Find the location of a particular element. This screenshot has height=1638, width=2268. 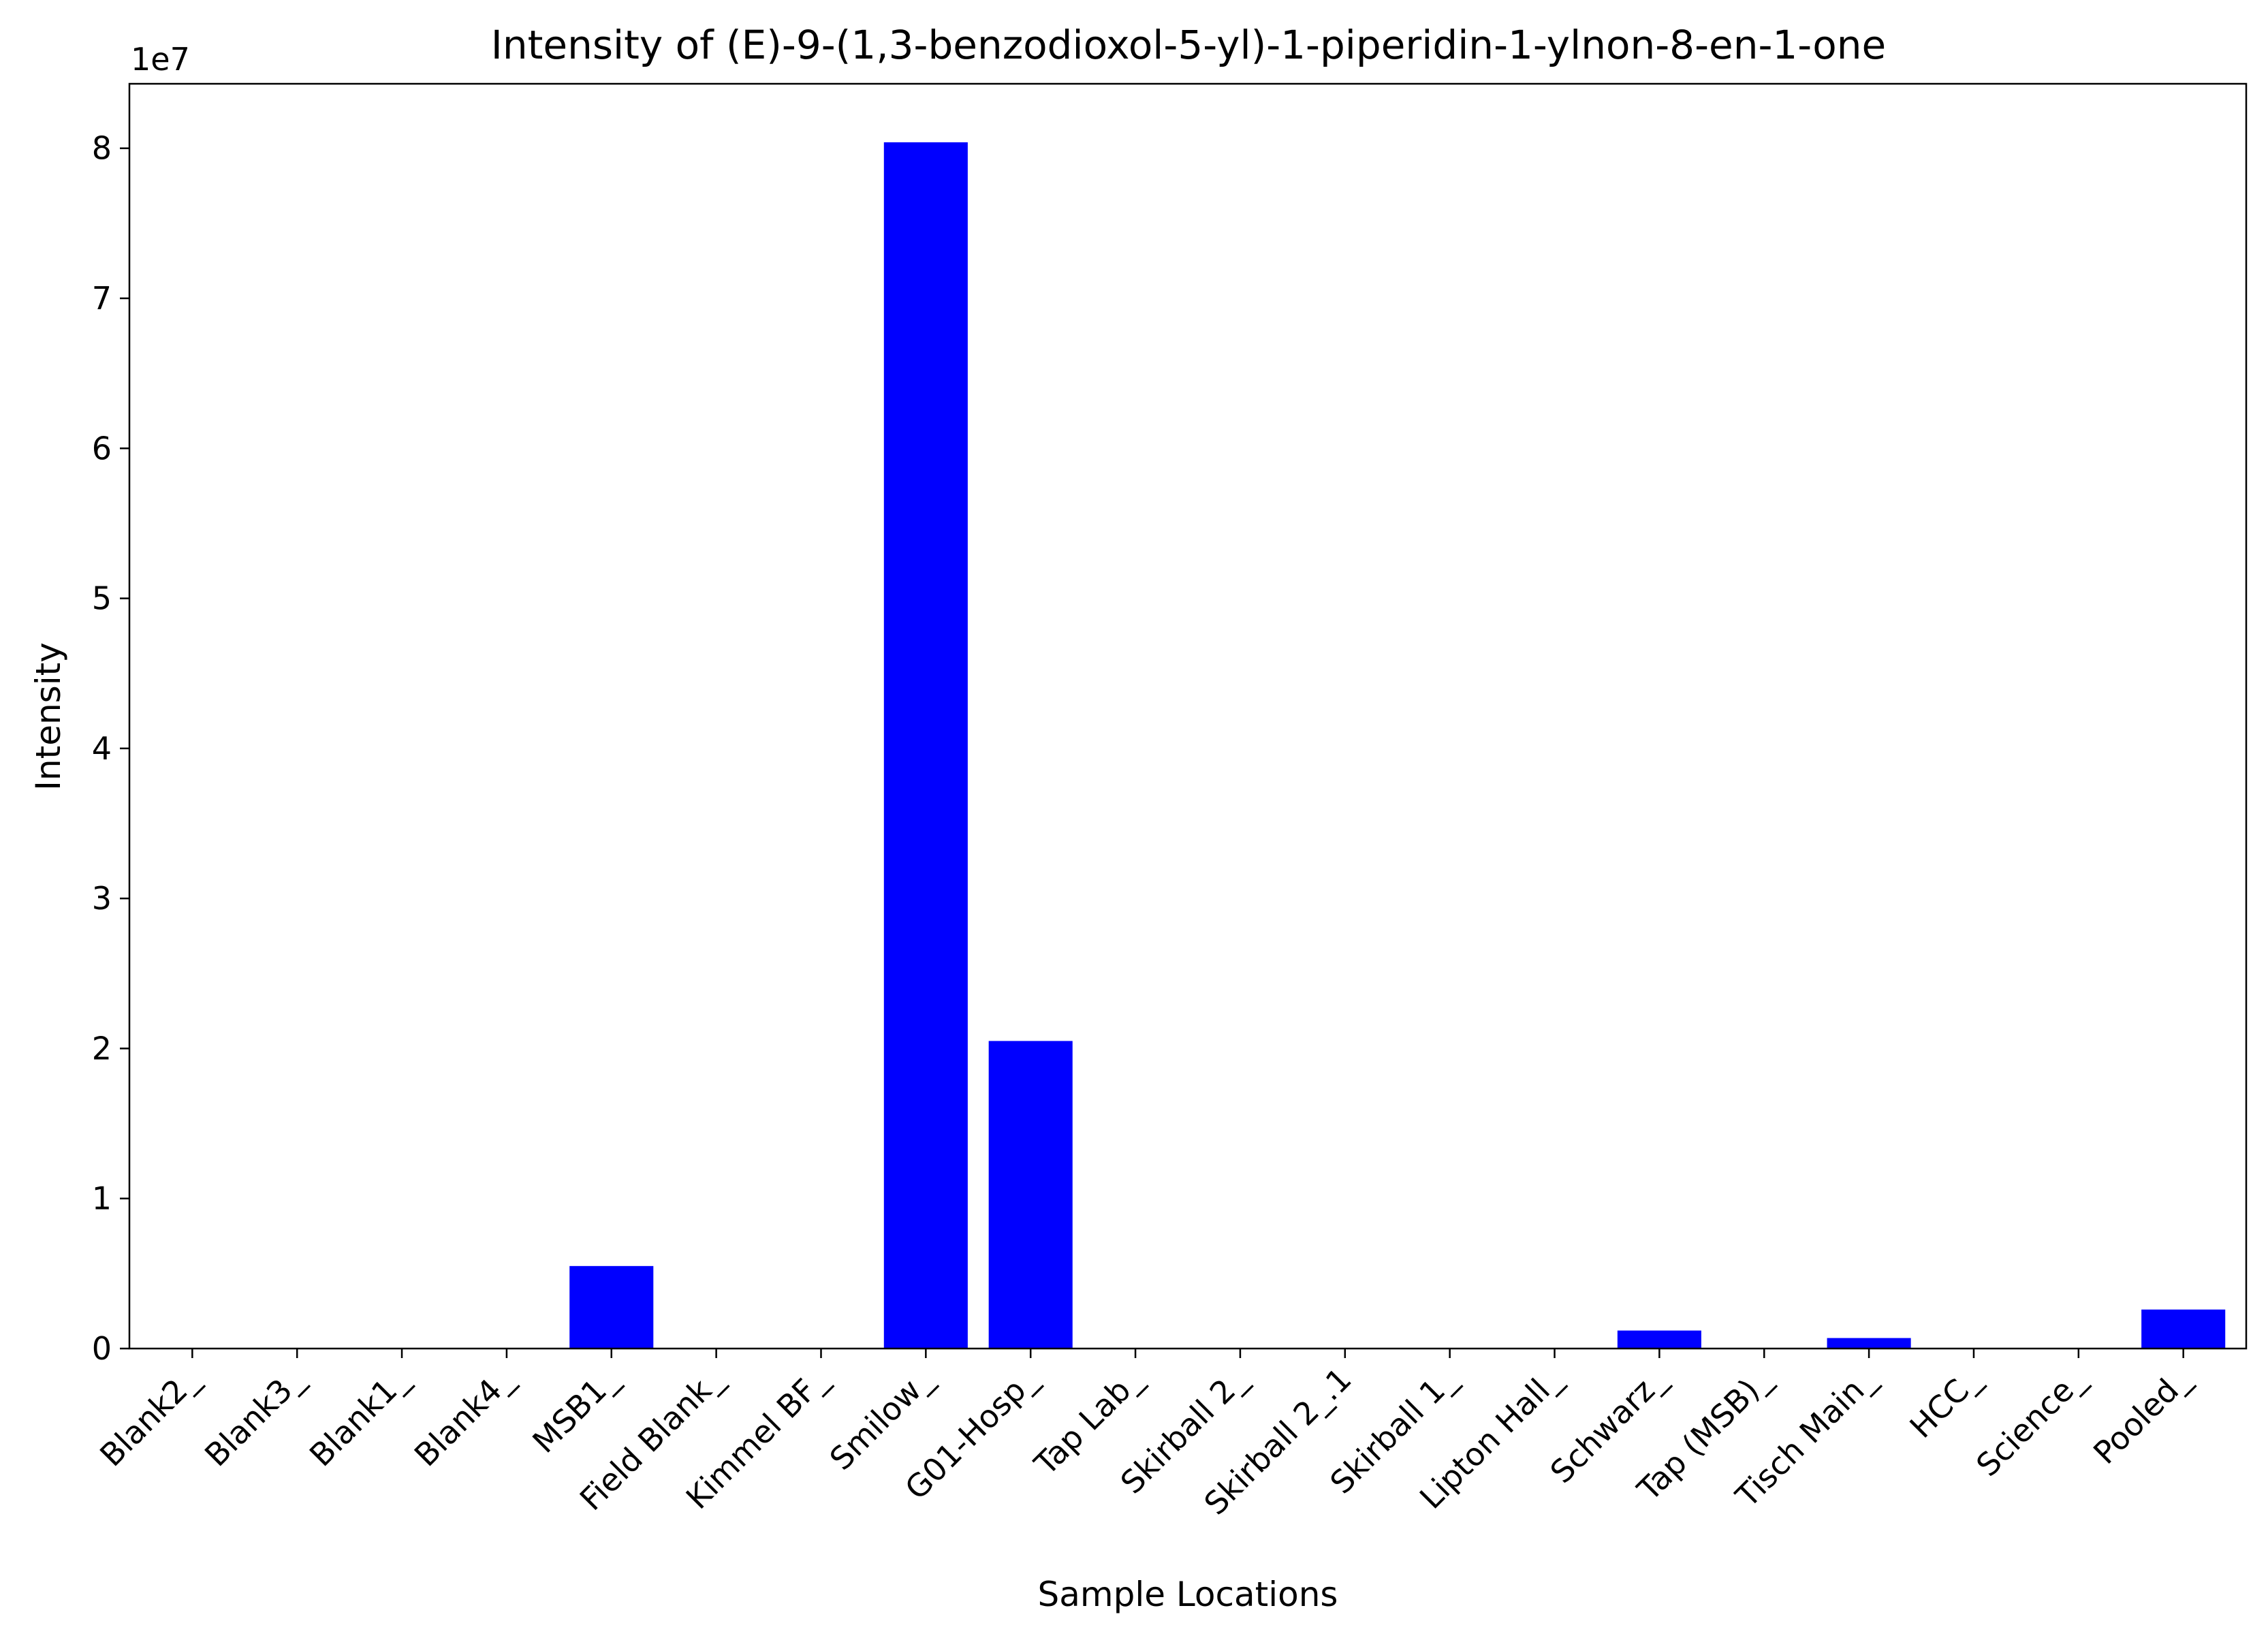

y-tick-label-6: 6 is located at coordinates (102, 448).